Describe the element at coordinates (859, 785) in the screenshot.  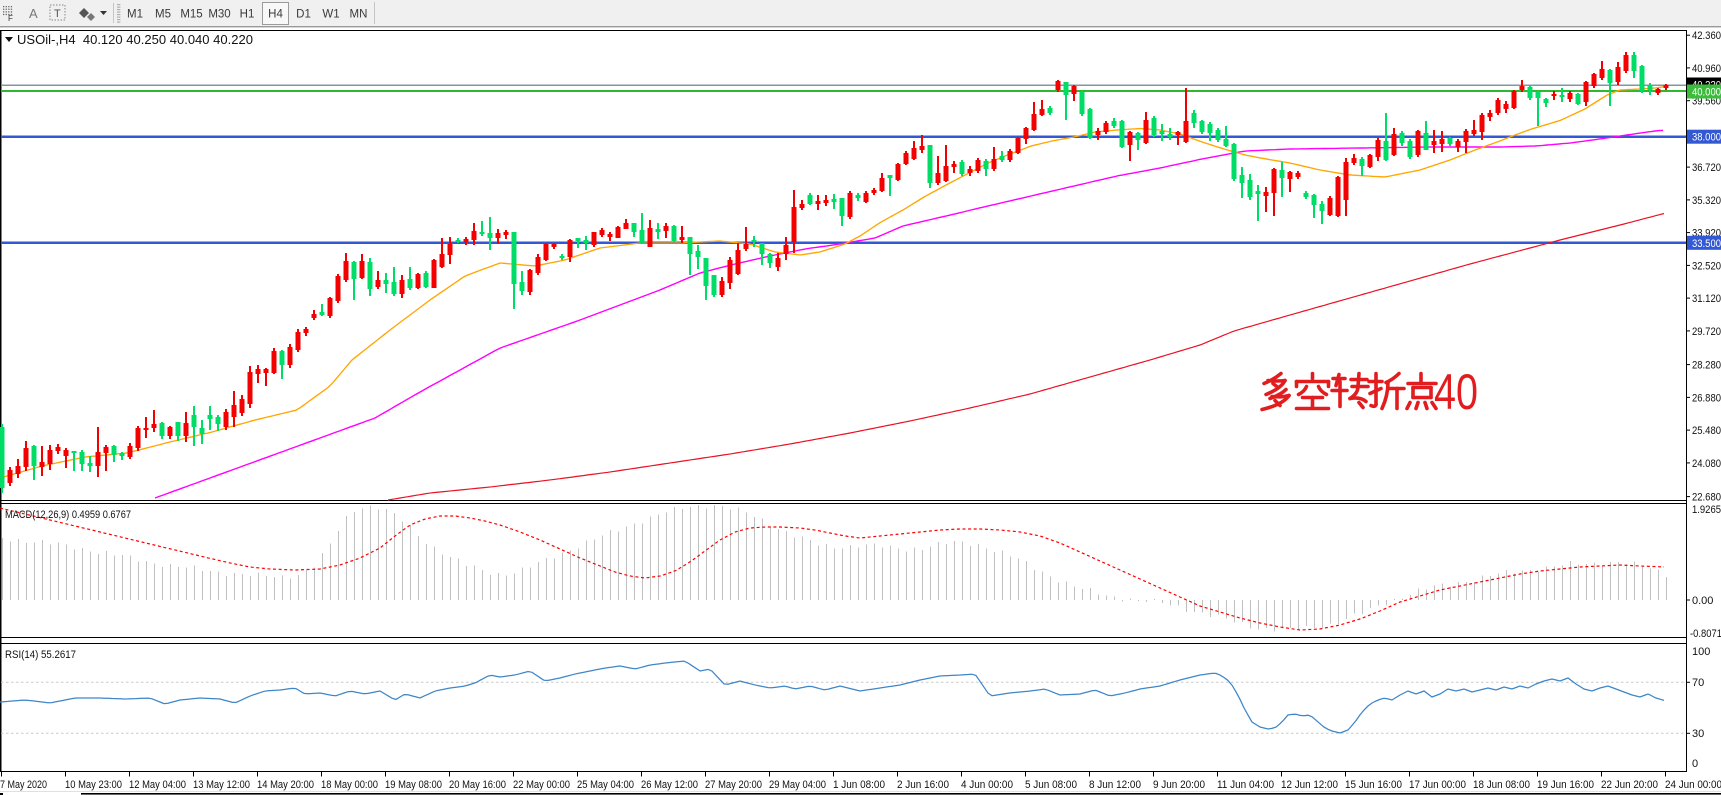
I see `svg-text: 1 Jun 08:00` at that location.